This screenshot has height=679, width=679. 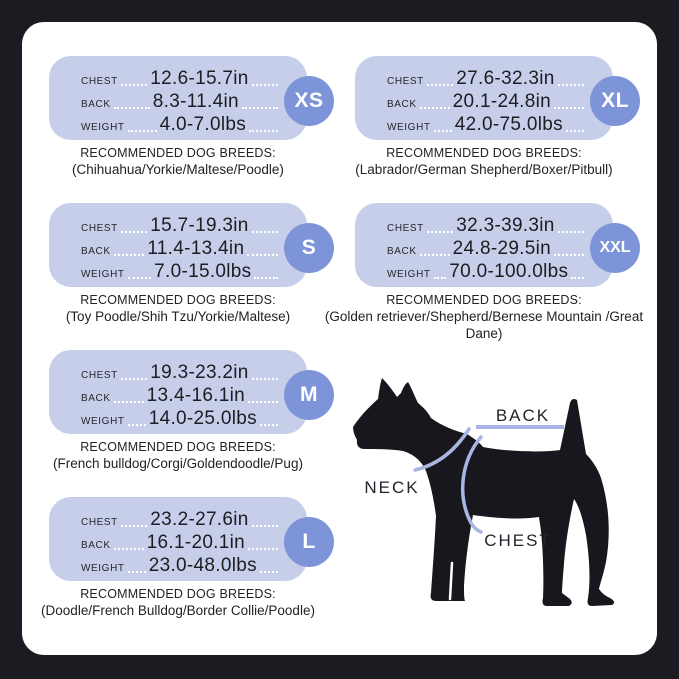 I want to click on weight-value: 42.0-75.0lbs, so click(x=508, y=124).